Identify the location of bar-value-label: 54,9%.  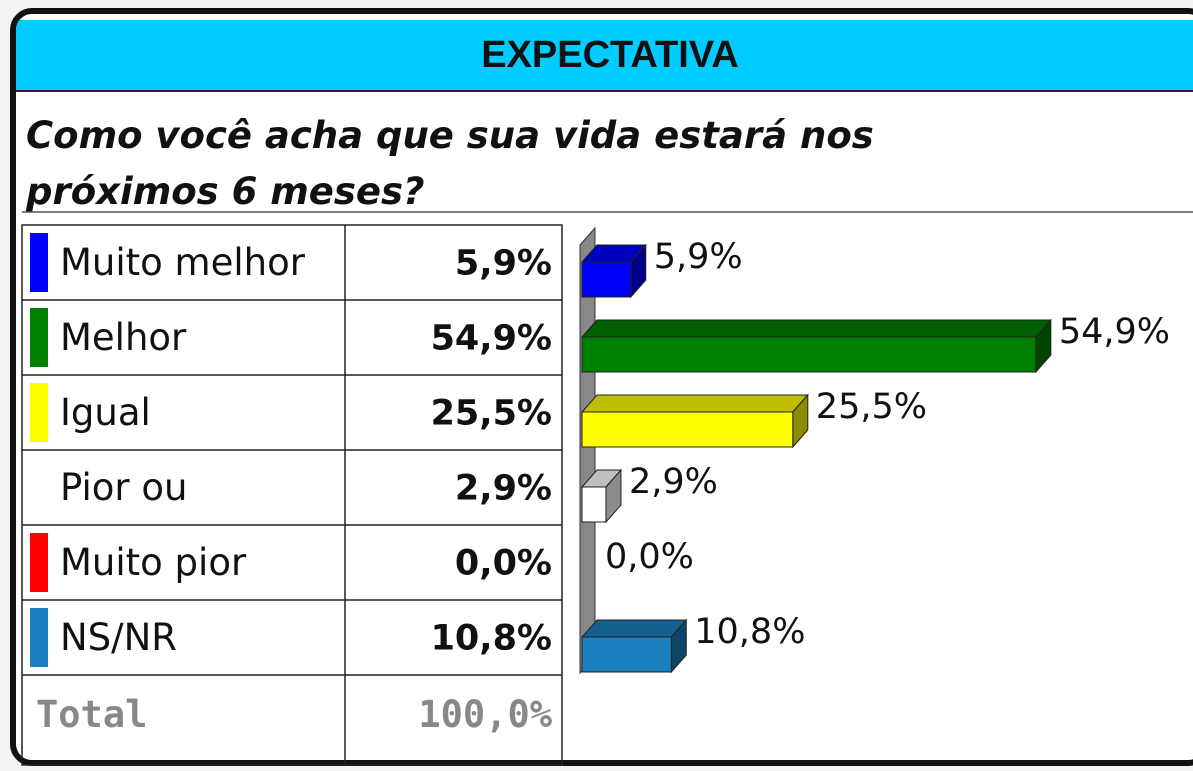
(1114, 332).